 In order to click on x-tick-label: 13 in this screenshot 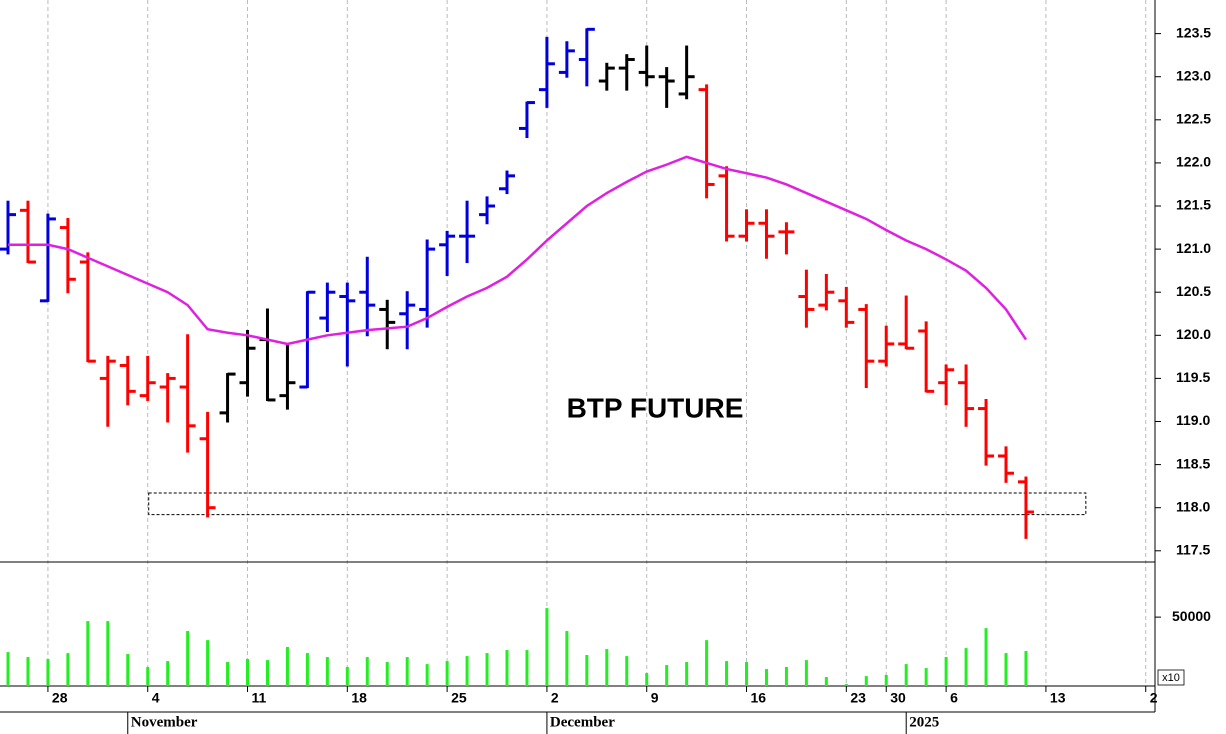, I will do `click(1058, 698)`.